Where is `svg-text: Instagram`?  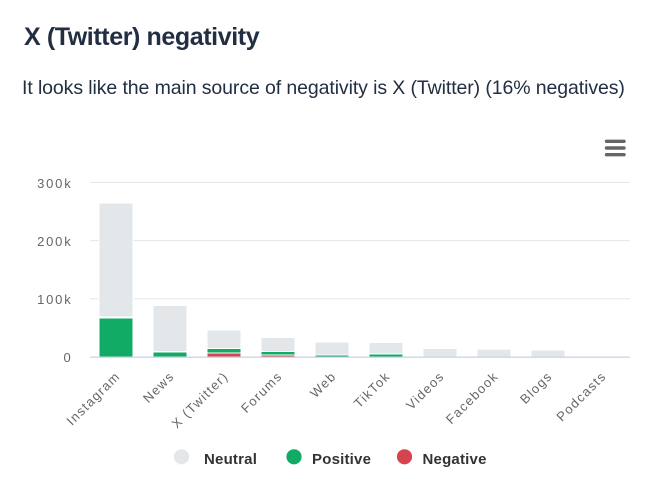
svg-text: Instagram is located at coordinates (93, 399).